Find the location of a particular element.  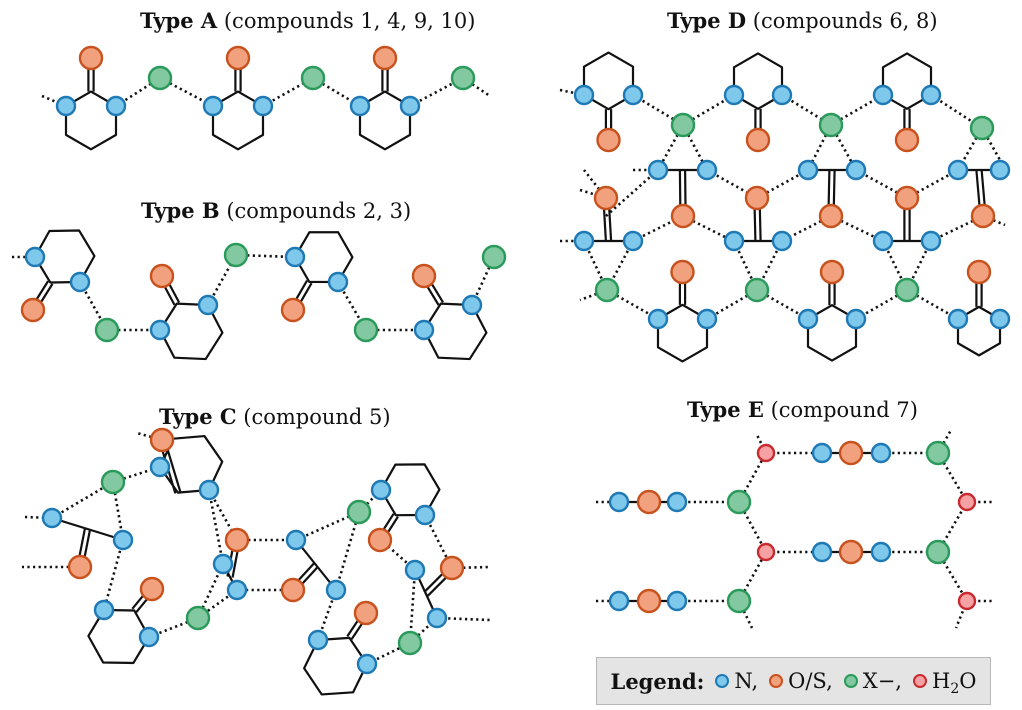

panel-e-title: Type E (compound 7) is located at coordinates (802, 409).